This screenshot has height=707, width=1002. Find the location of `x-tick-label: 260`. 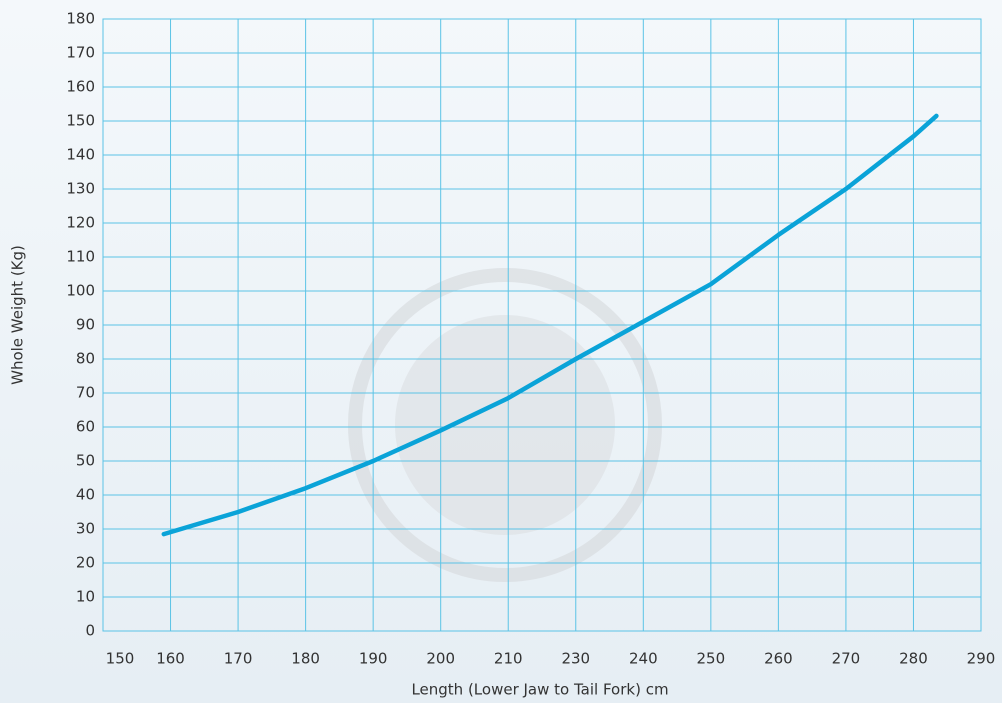

x-tick-label: 260 is located at coordinates (778, 659).